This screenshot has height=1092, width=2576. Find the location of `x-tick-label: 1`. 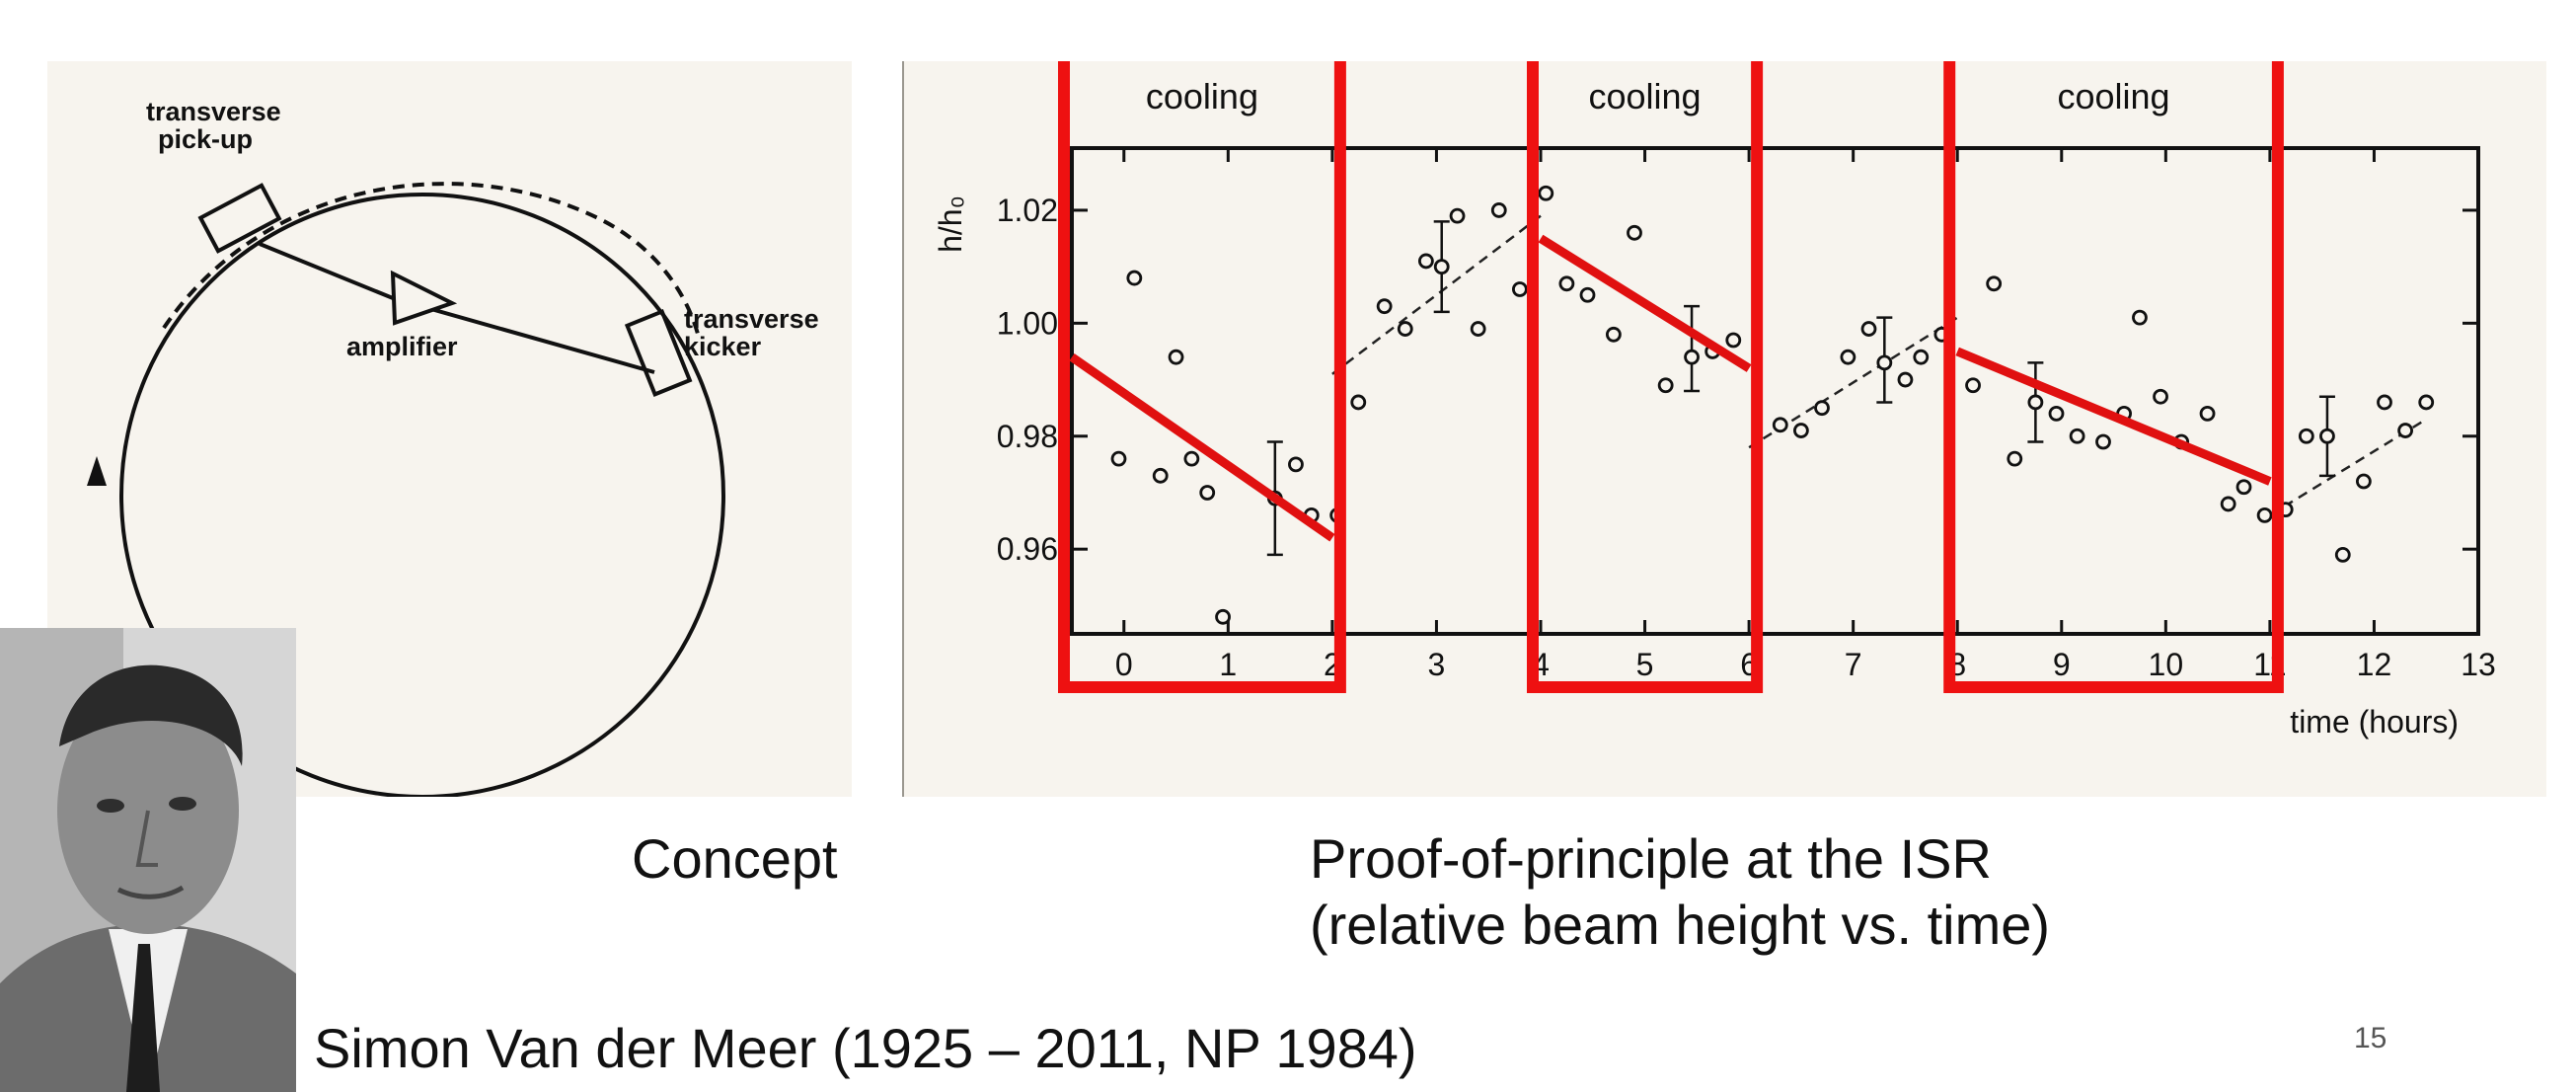

x-tick-label: 1 is located at coordinates (1228, 664).